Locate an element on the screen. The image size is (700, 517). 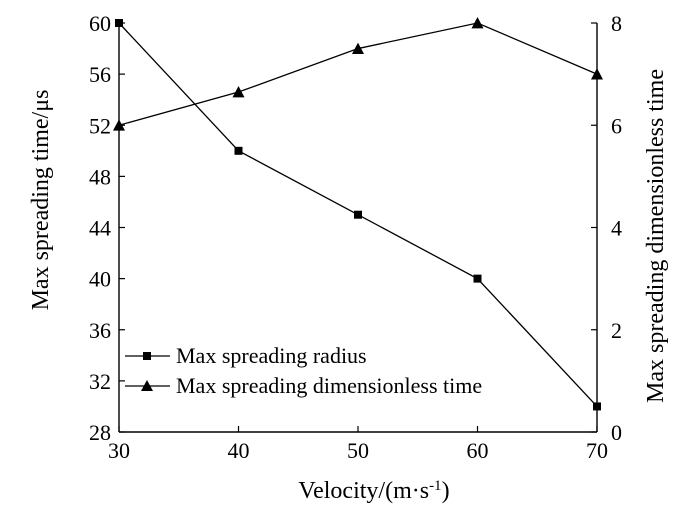
legend-label-radius: Max spreading radius is located at coordinates (271, 355).